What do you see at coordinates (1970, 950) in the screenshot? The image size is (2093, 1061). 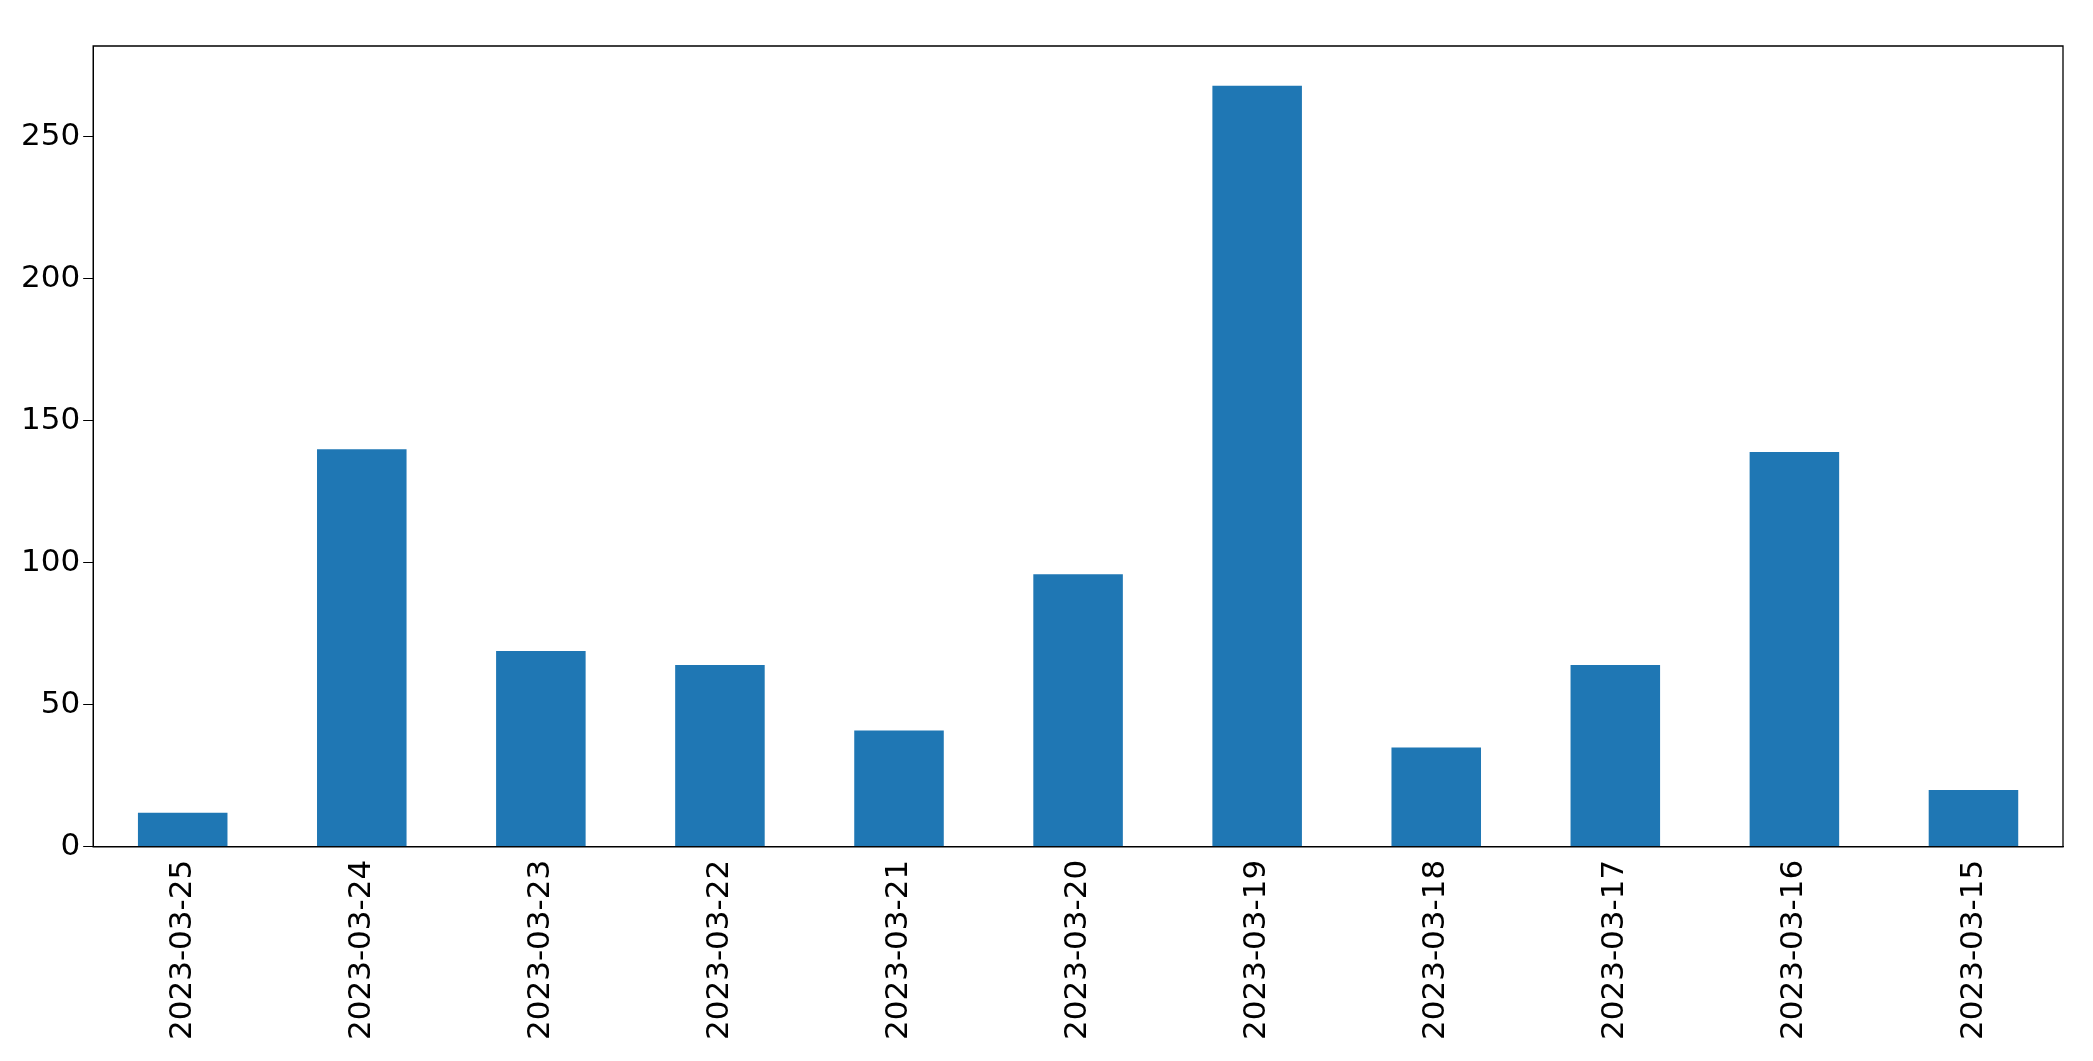 I see `x-tick-label: 2023-03-15` at bounding box center [1970, 950].